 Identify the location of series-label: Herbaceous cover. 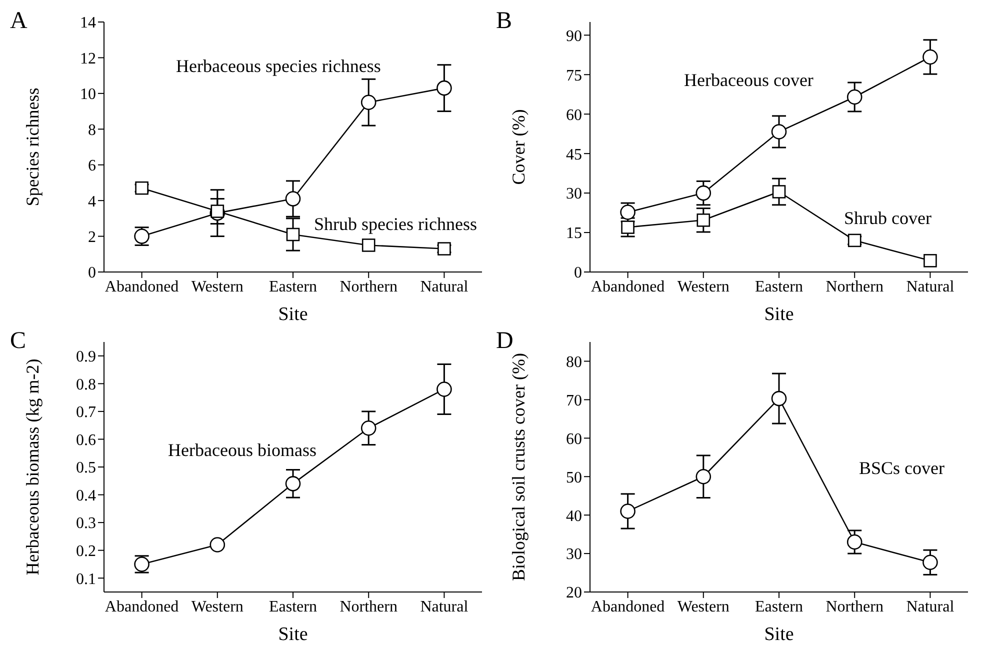
(749, 80).